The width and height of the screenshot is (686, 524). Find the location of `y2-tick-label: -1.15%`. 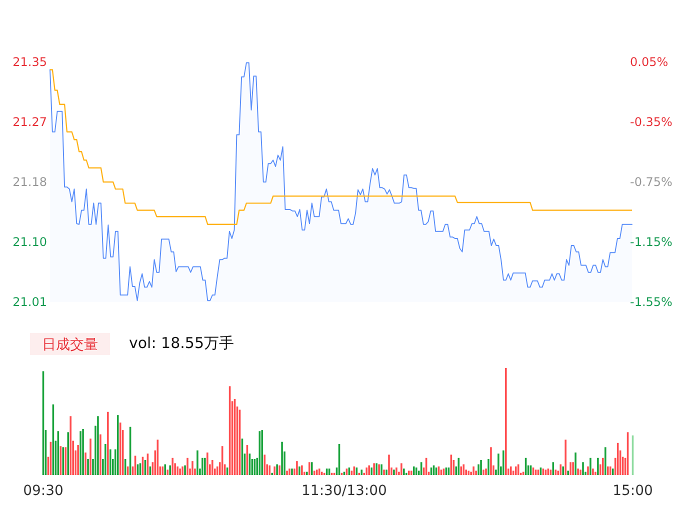

y2-tick-label: -1.15% is located at coordinates (651, 242).